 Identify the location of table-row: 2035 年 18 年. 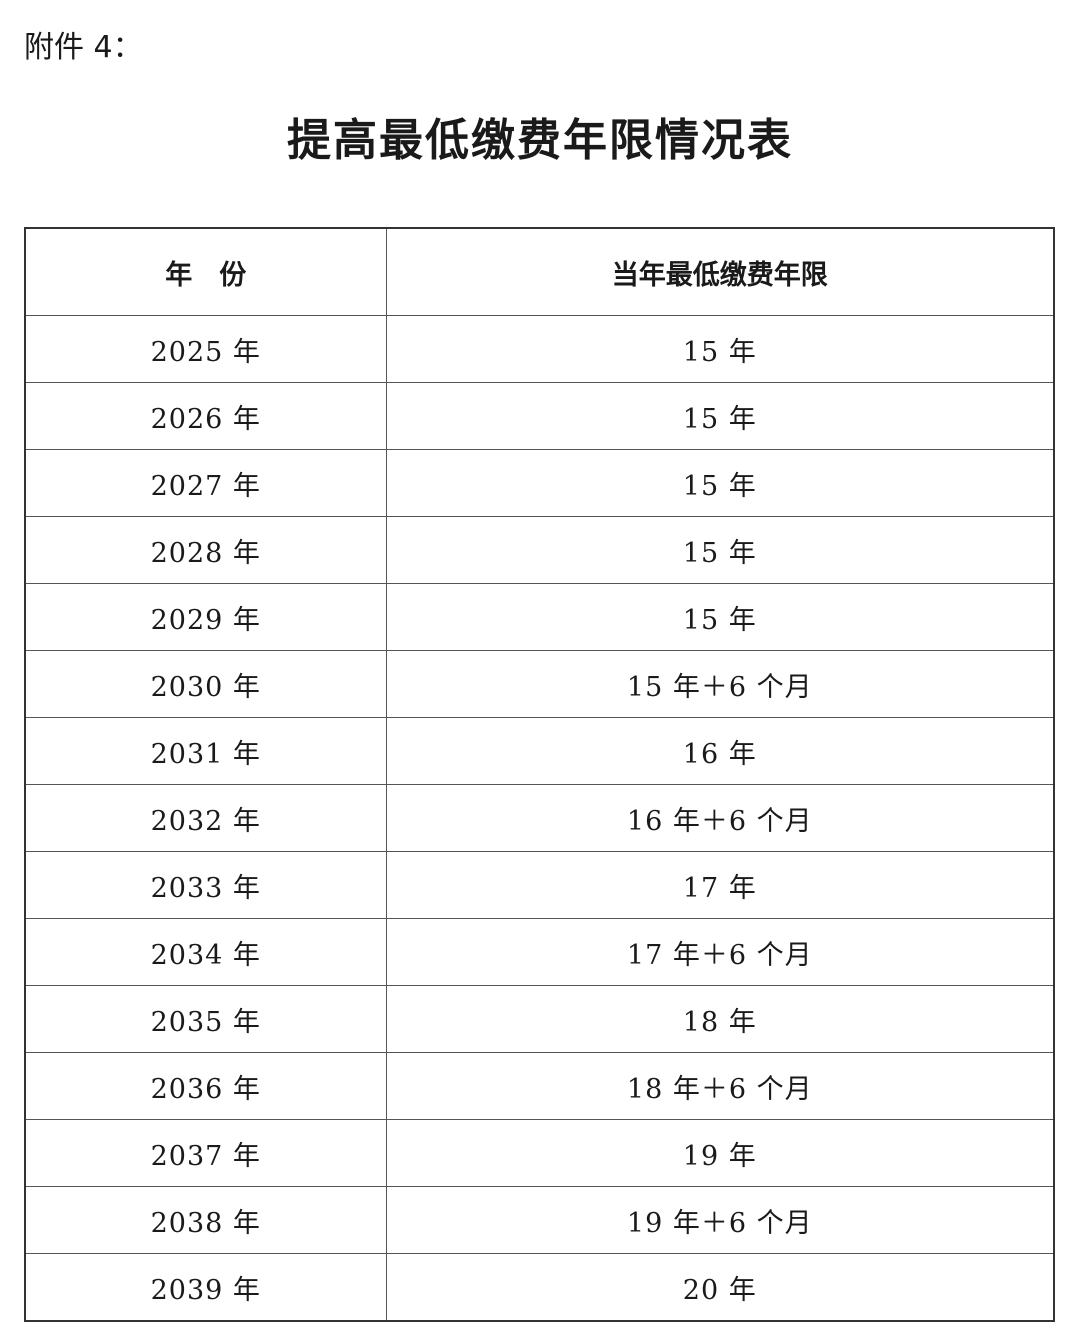
(539, 1019).